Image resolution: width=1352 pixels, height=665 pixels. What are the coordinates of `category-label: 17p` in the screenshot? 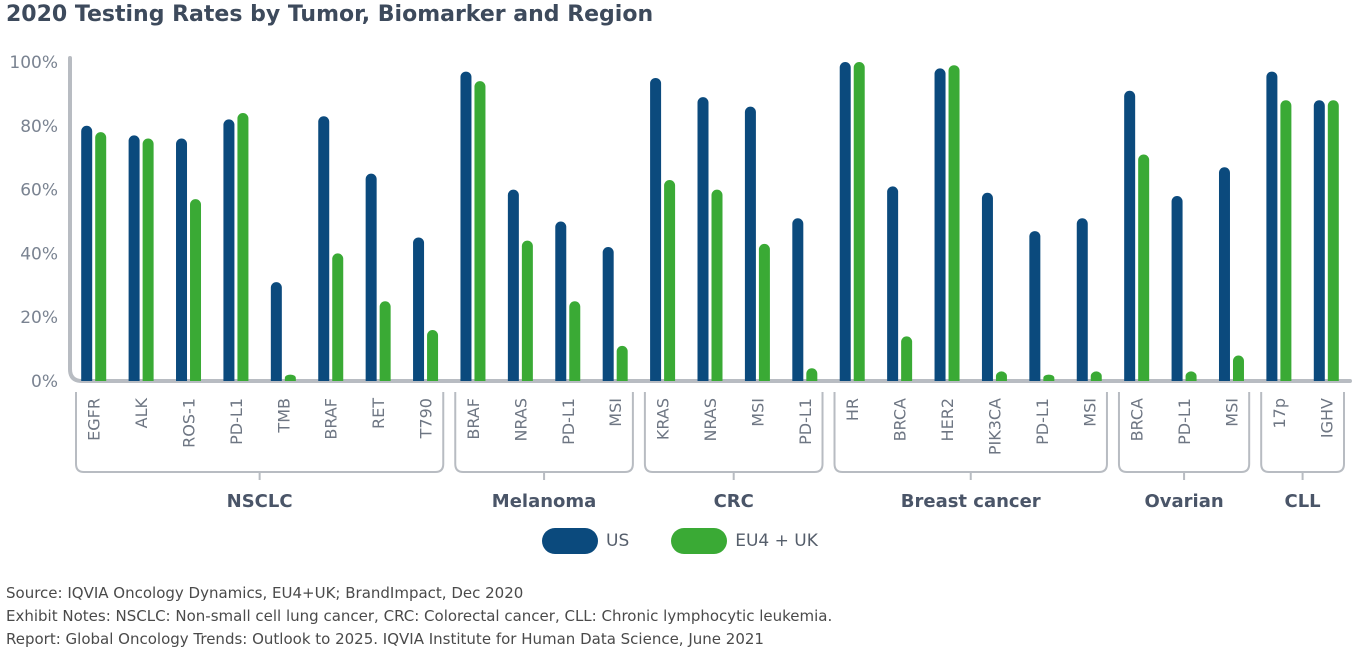 It's located at (1279, 413).